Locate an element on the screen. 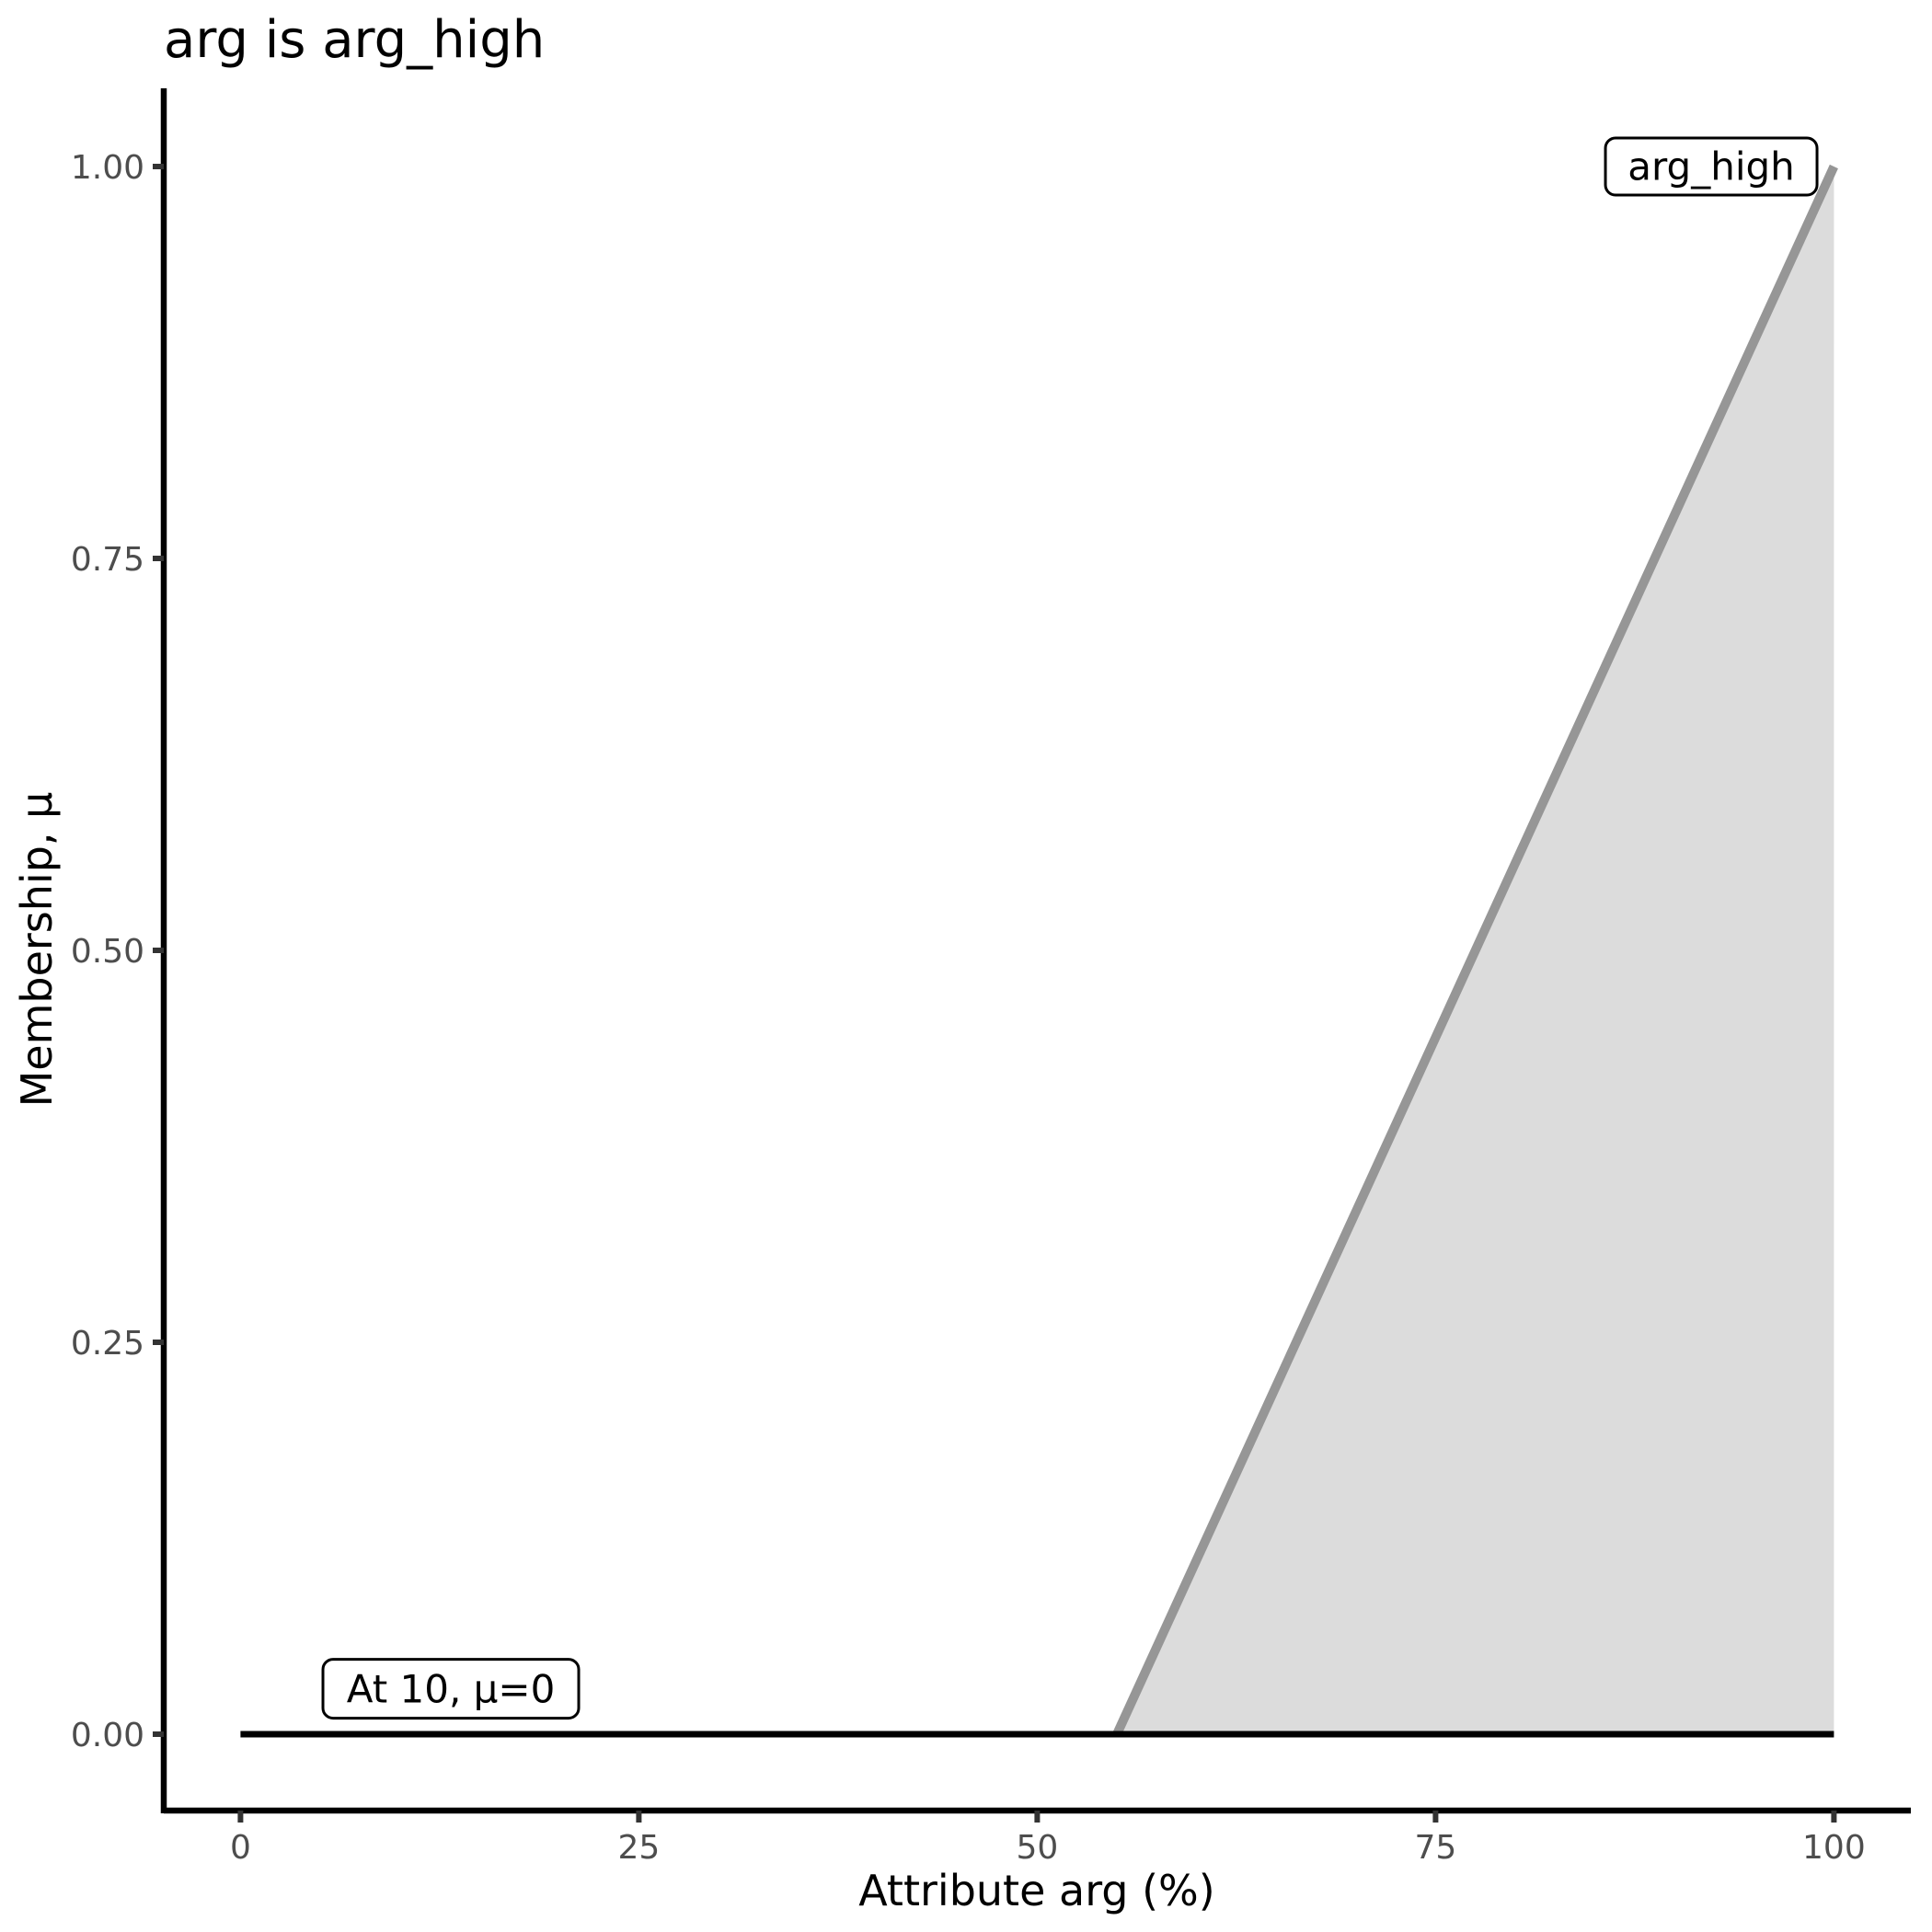 Image resolution: width=1932 pixels, height=1932 pixels. annotation-arg-high: arg_high is located at coordinates (1711, 166).